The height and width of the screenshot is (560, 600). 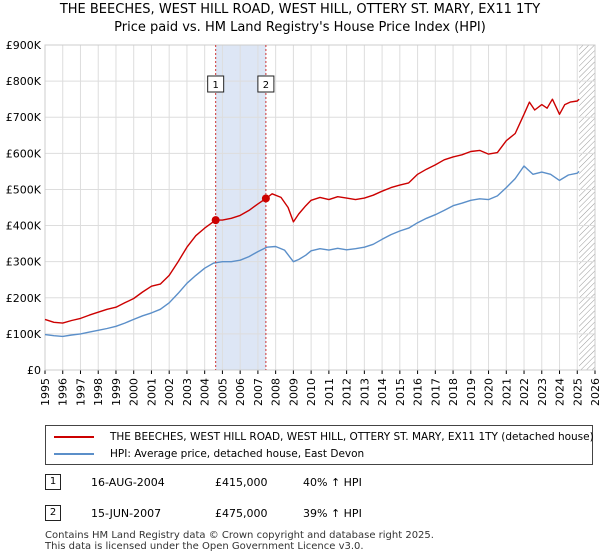 What do you see at coordinates (24, 262) in the screenshot?
I see `y-tick-label: £300K` at bounding box center [24, 262].